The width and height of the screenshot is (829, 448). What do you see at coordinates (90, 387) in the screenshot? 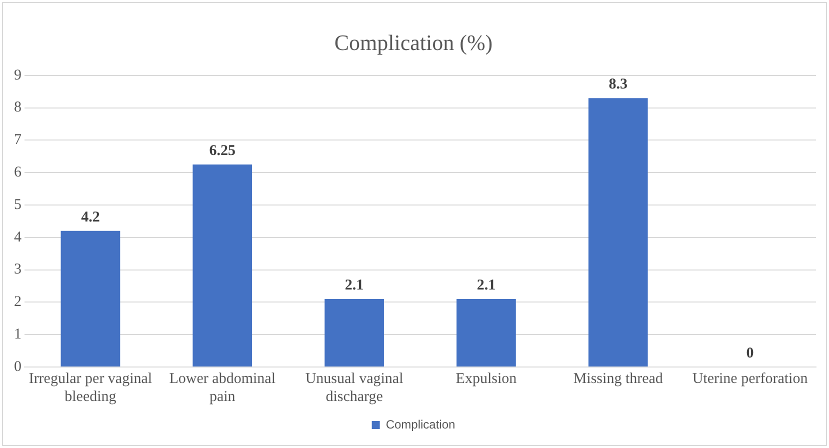
I see `x-tick-label: Irregular per vaginal bleeding` at bounding box center [90, 387].